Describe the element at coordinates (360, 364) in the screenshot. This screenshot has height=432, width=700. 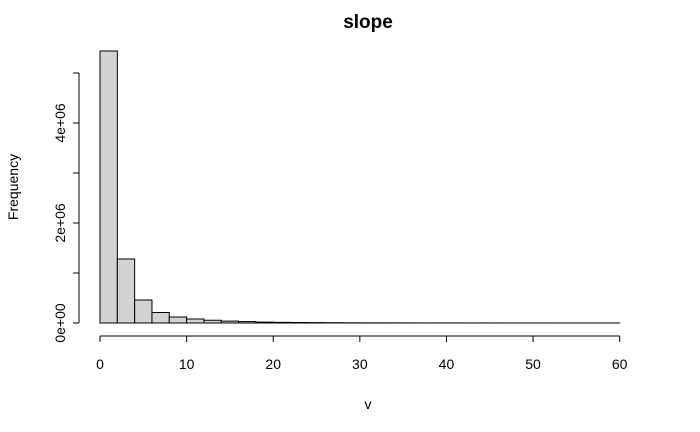
I see `x-tick-label-3: 30` at that location.